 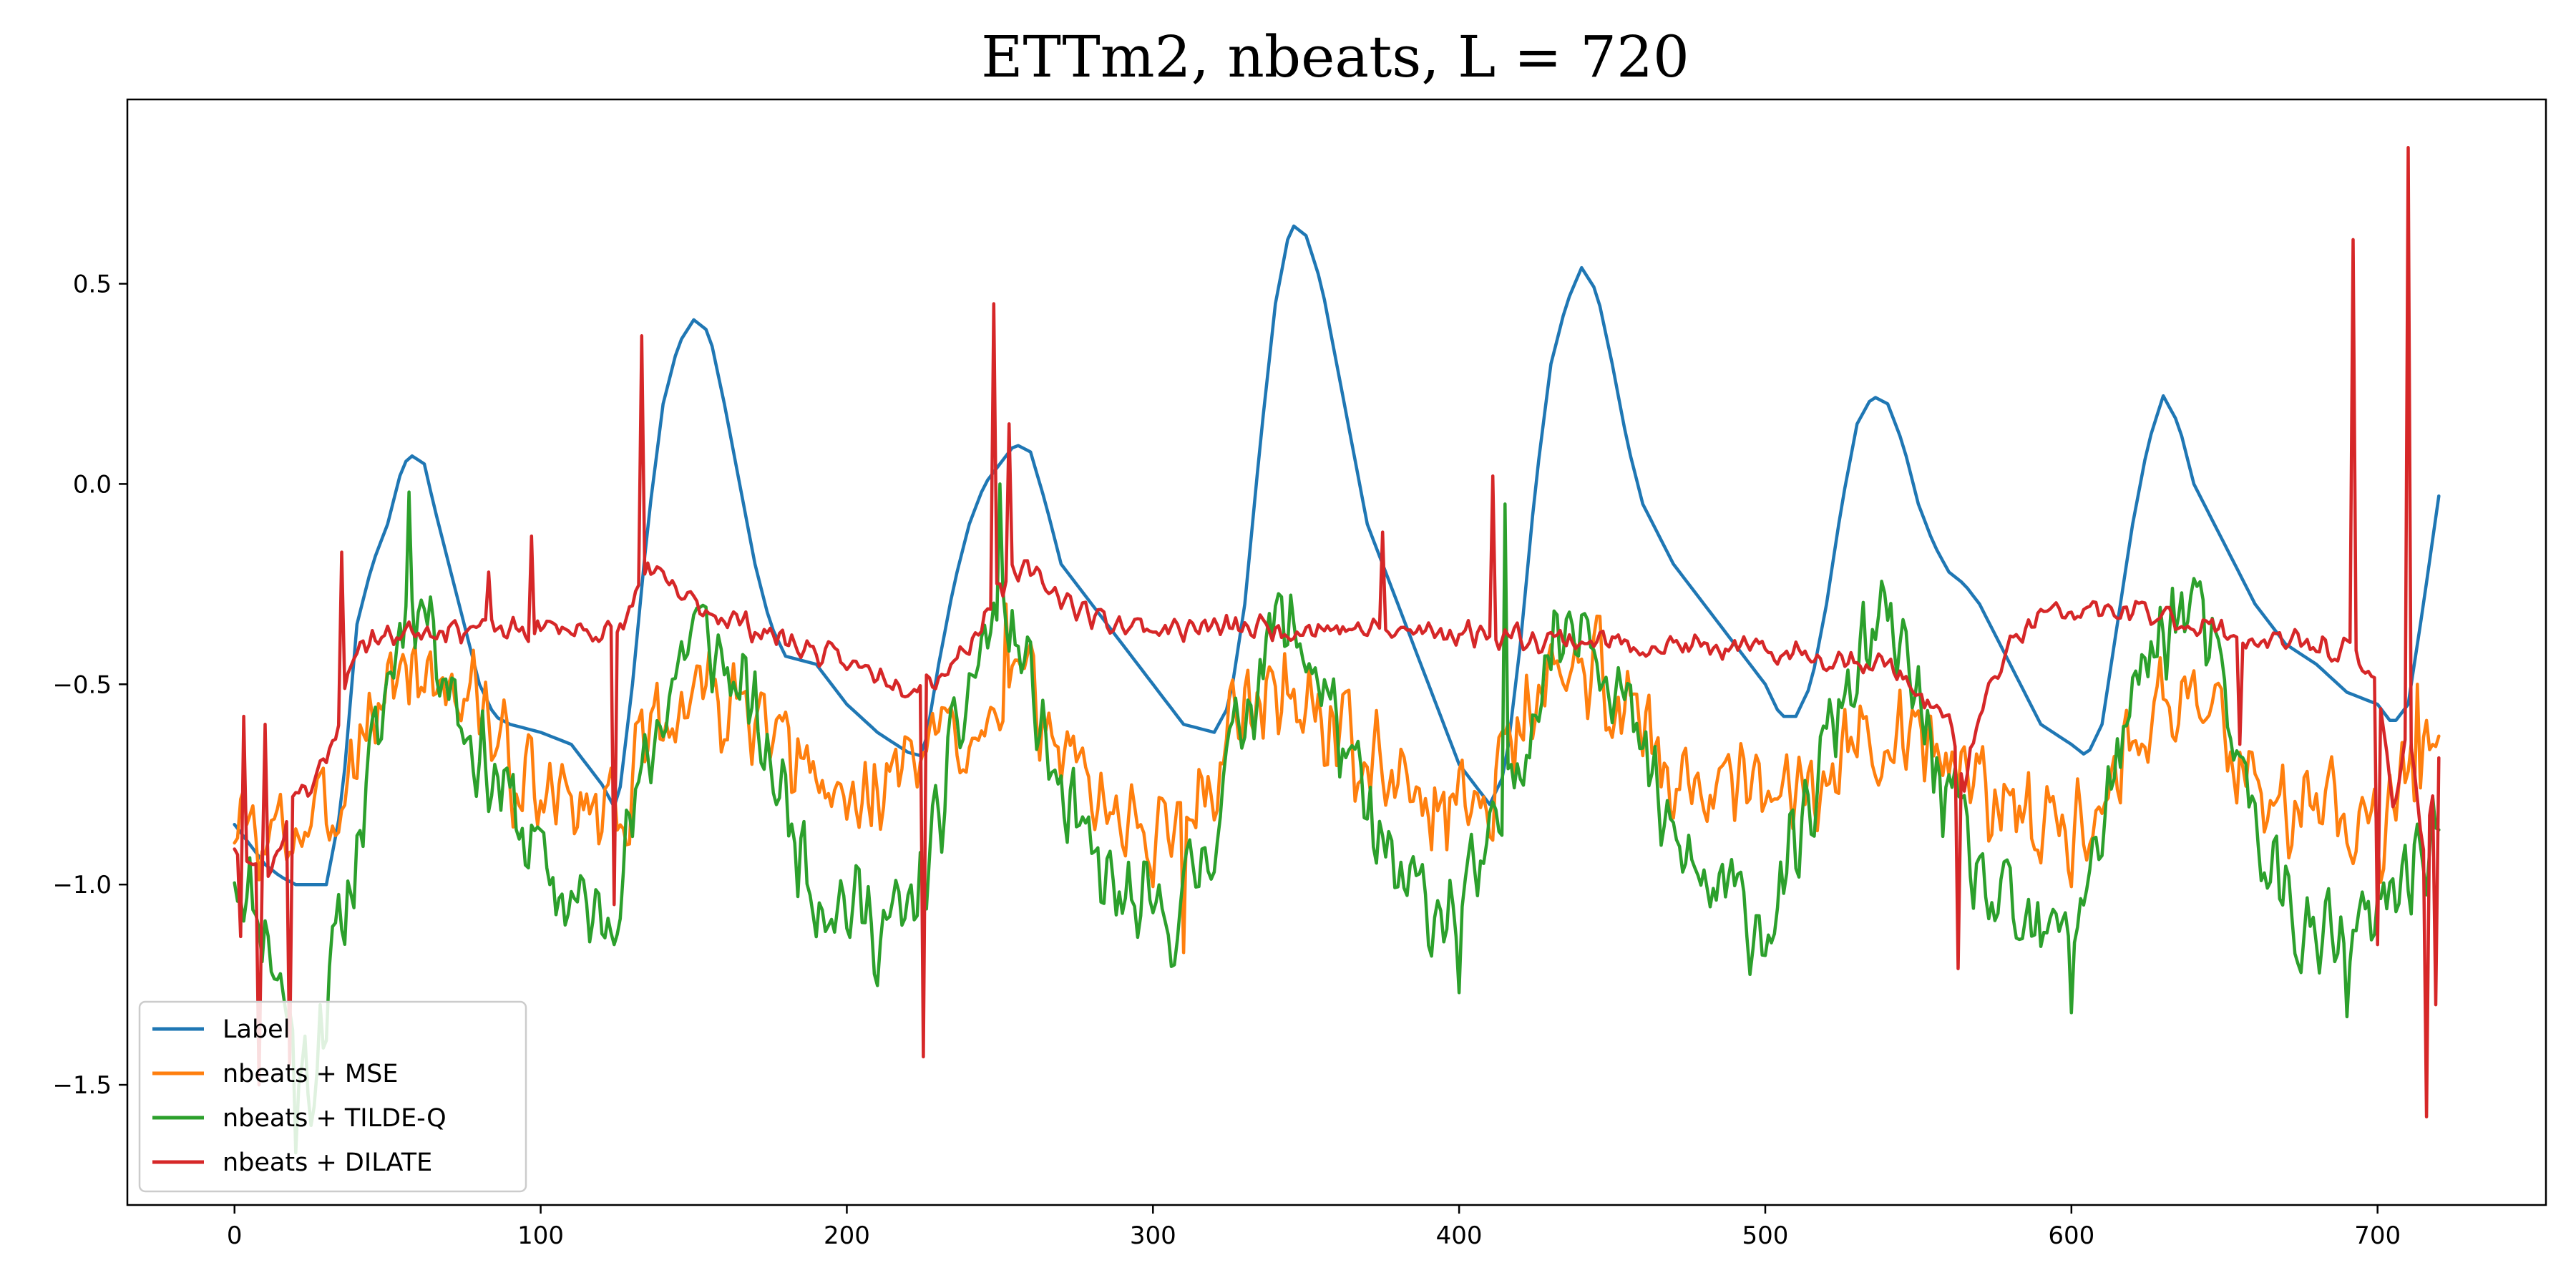 What do you see at coordinates (1335, 57) in the screenshot?
I see `chart-title: ETTm2, nbeats, L = 720` at bounding box center [1335, 57].